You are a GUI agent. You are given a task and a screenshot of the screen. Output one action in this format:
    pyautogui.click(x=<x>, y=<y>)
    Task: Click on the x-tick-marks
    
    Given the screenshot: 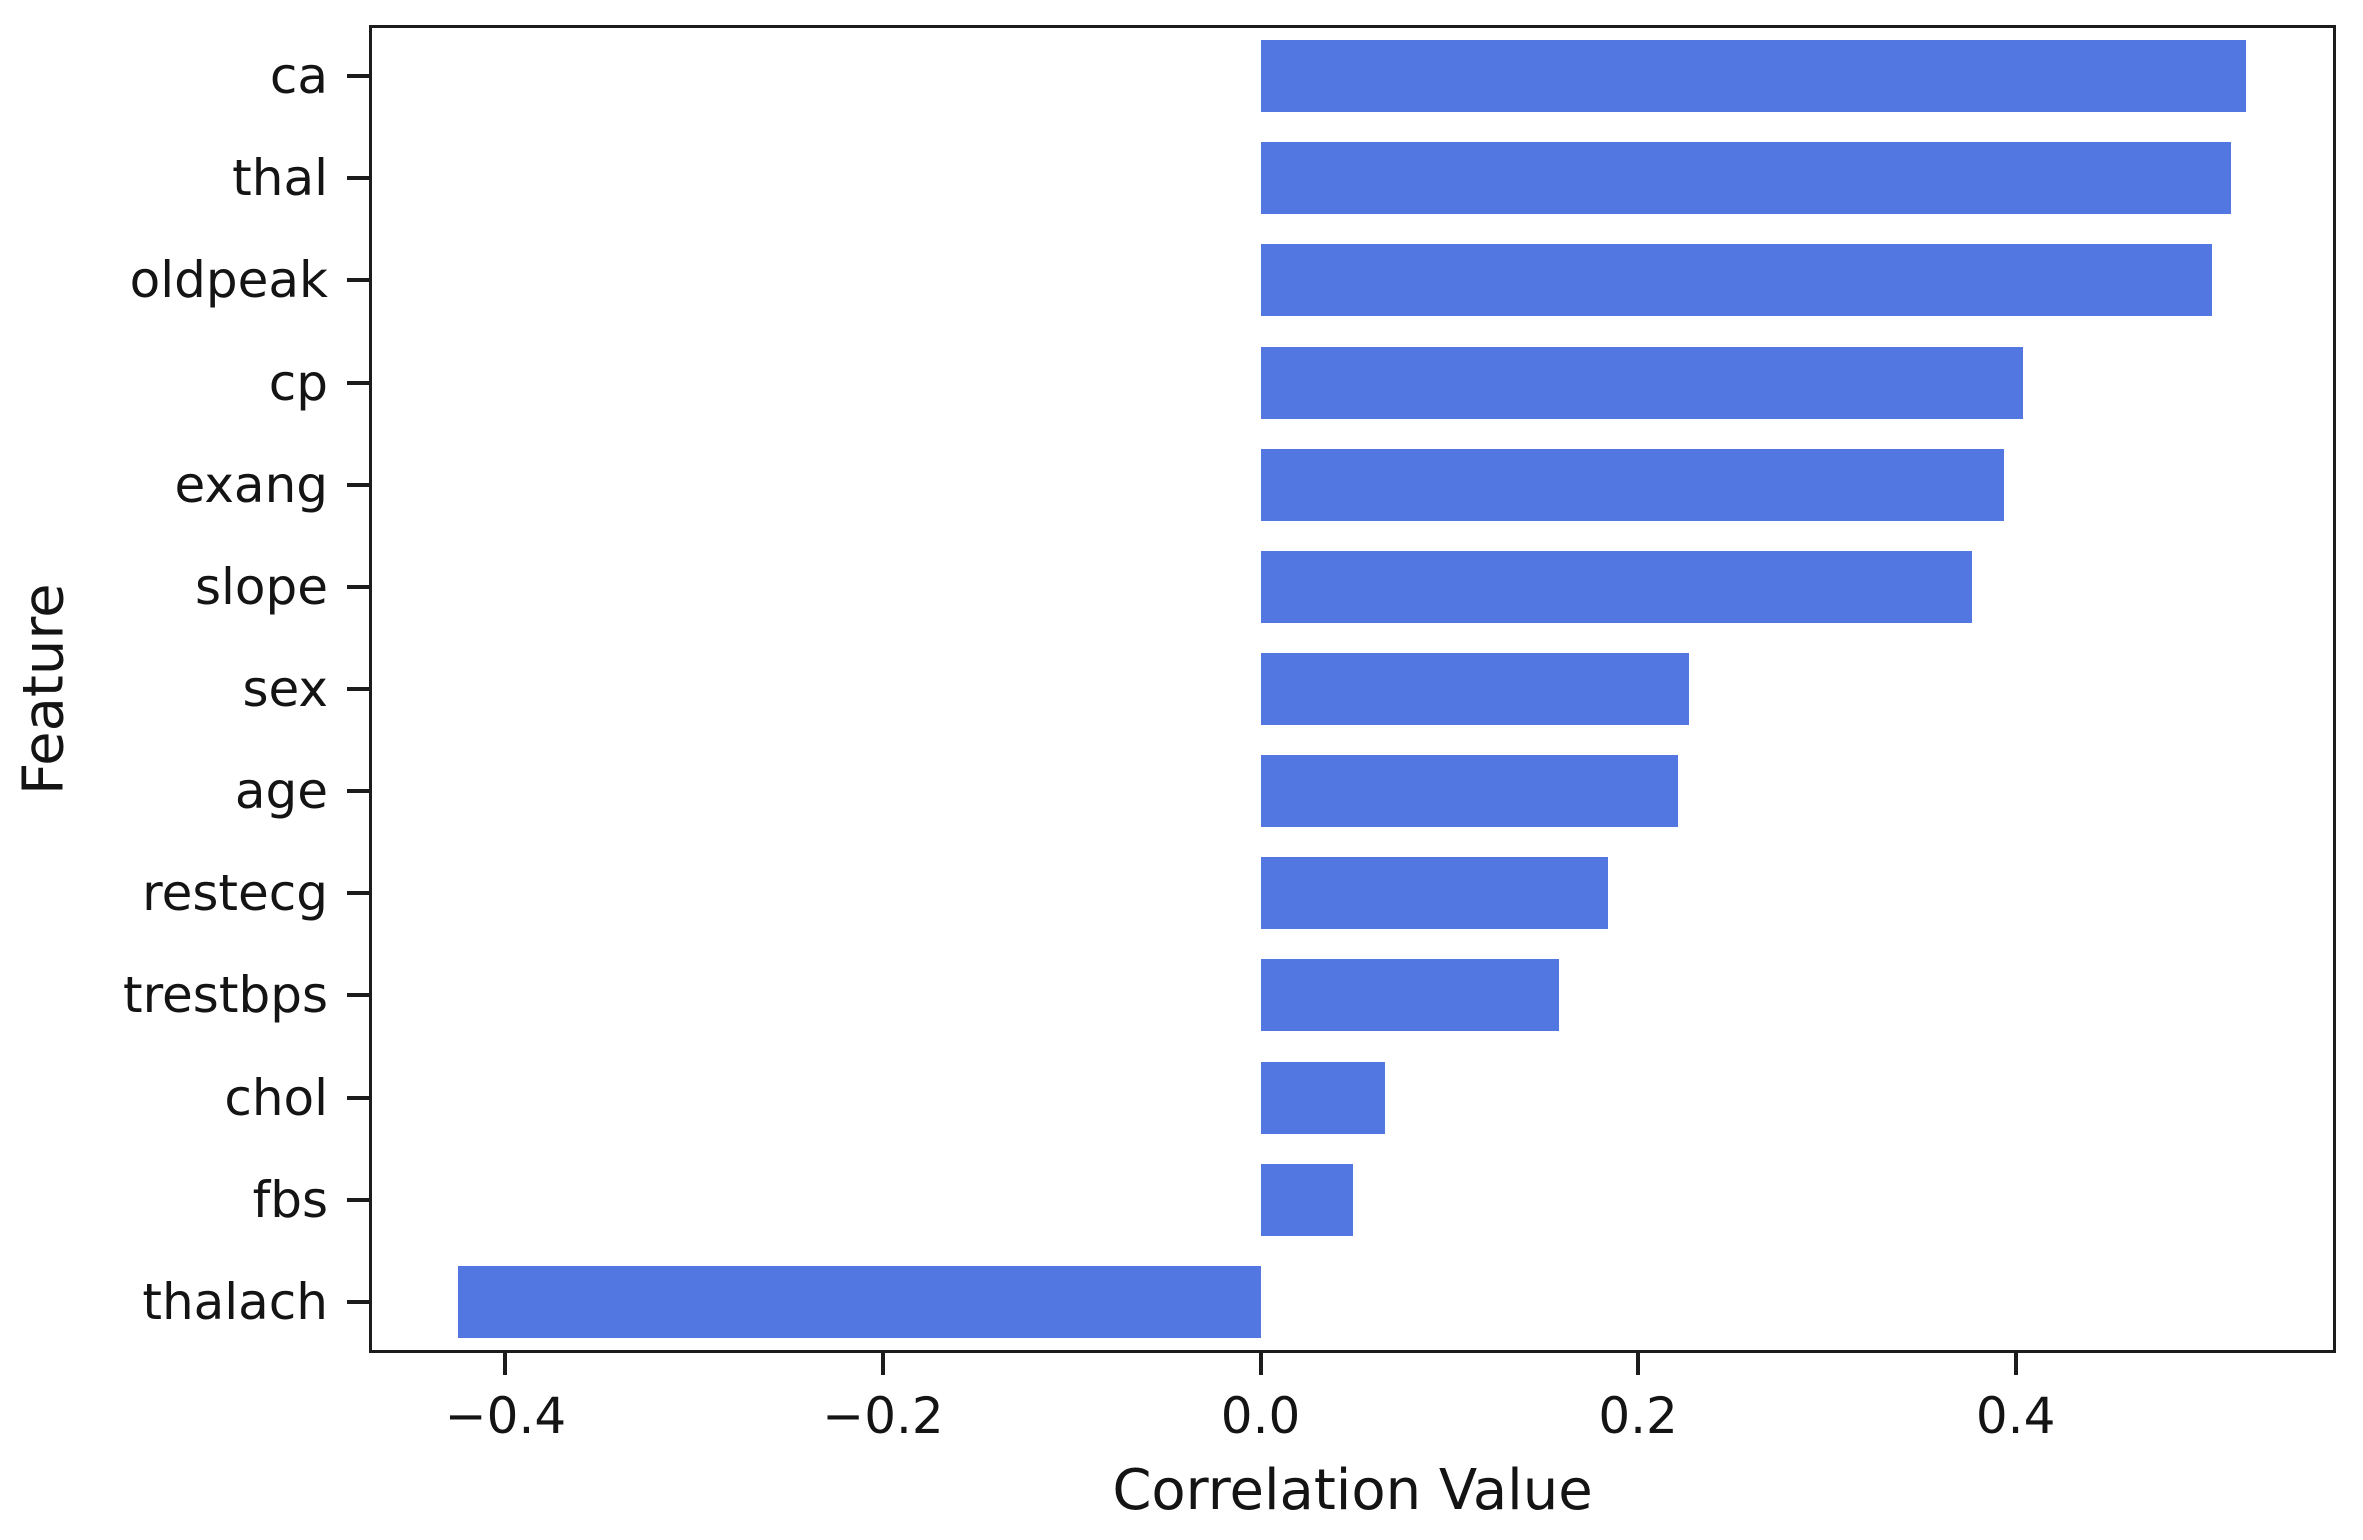 What is the action you would take?
    pyautogui.click(x=1352, y=1364)
    